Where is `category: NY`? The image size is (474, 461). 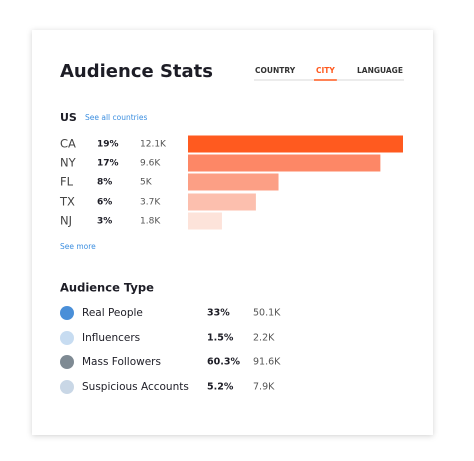
category: NY is located at coordinates (68, 163).